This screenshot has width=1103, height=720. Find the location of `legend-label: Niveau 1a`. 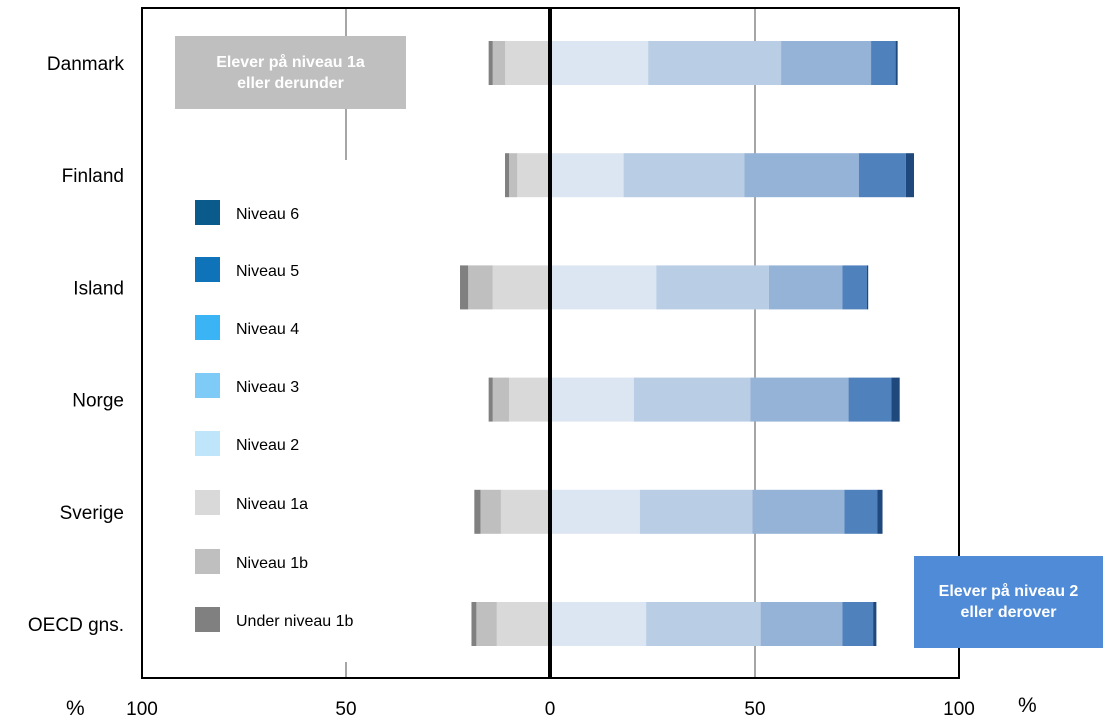

legend-label: Niveau 1a is located at coordinates (272, 504).